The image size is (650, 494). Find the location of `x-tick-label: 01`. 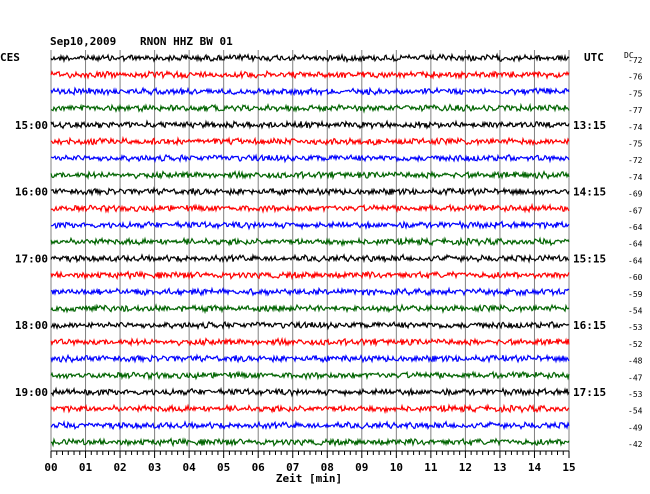

x-tick-label: 01 is located at coordinates (86, 467).